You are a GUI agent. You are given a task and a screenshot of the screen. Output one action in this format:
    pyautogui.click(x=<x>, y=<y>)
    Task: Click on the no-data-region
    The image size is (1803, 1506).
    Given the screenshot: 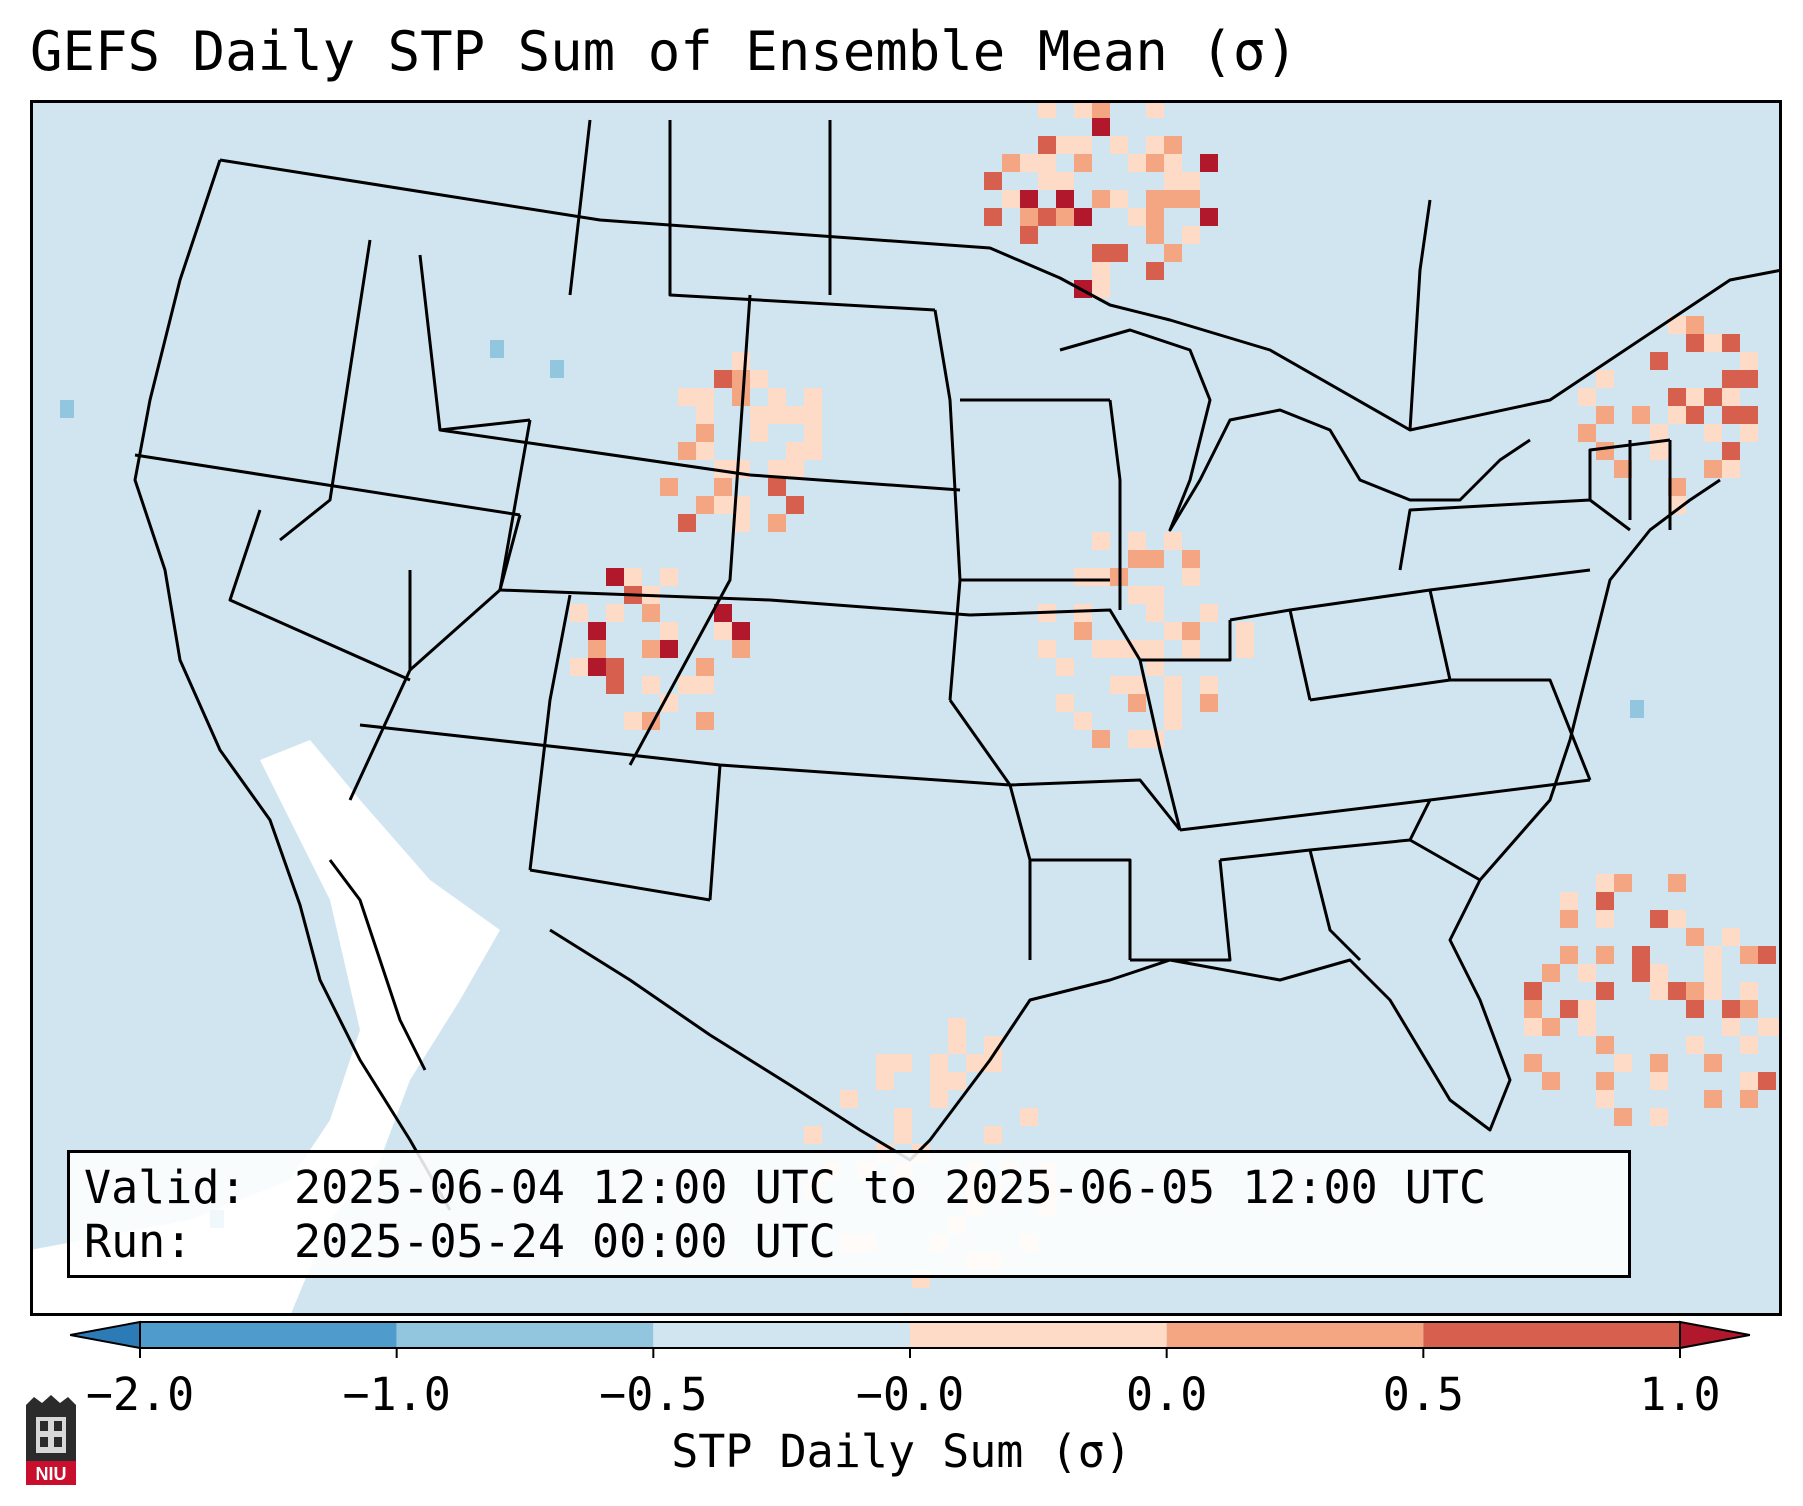 What is the action you would take?
    pyautogui.click(x=265, y=1028)
    